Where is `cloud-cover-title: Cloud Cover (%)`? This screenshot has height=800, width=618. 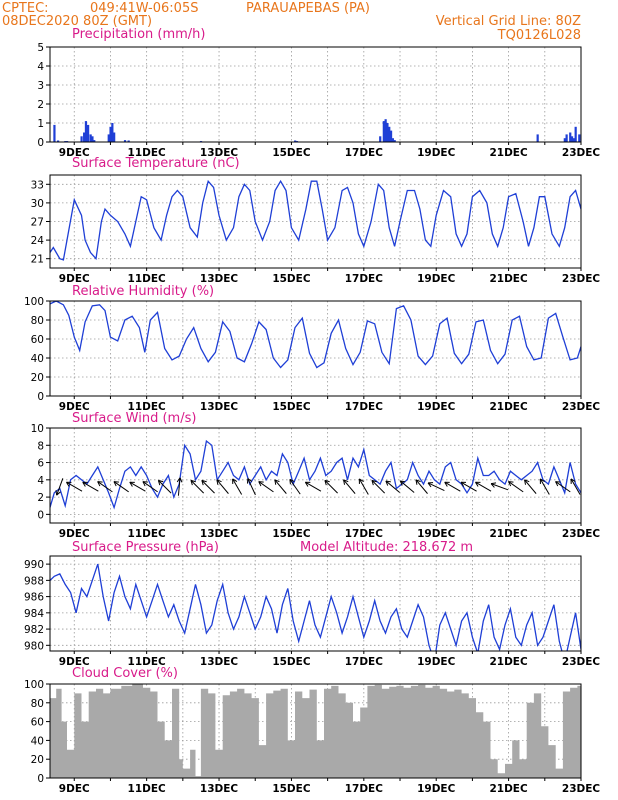
cloud-cover-title: Cloud Cover (%) is located at coordinates (125, 673).